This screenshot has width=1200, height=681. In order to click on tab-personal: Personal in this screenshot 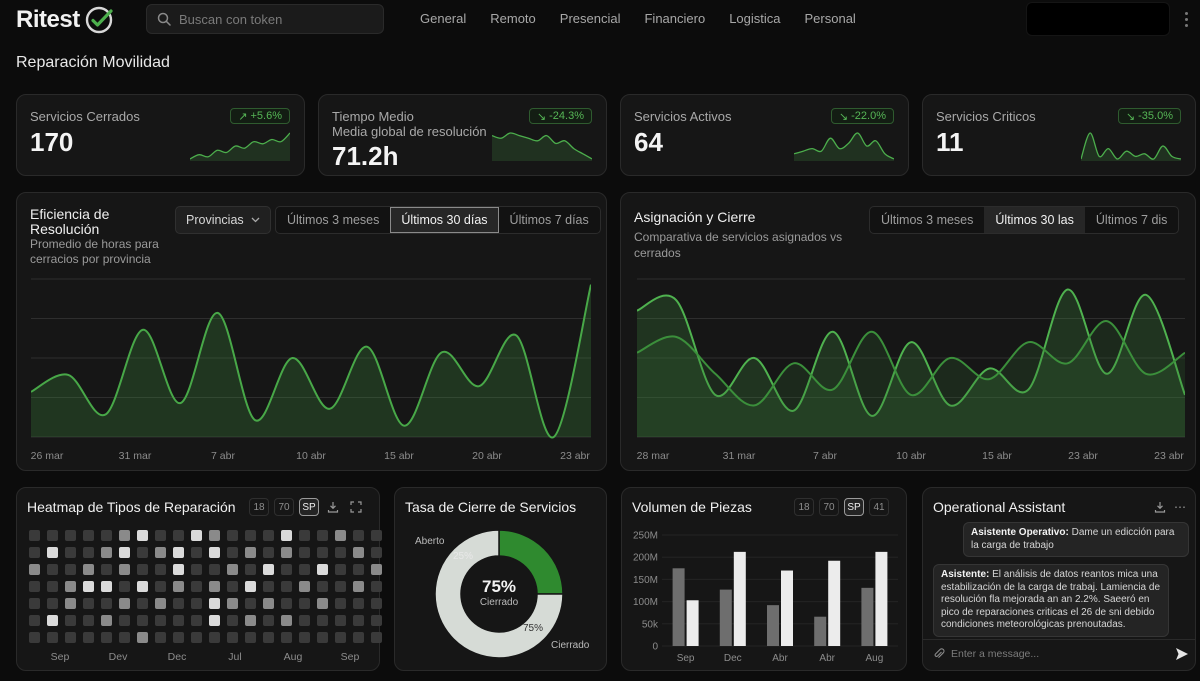, I will do `click(830, 18)`.